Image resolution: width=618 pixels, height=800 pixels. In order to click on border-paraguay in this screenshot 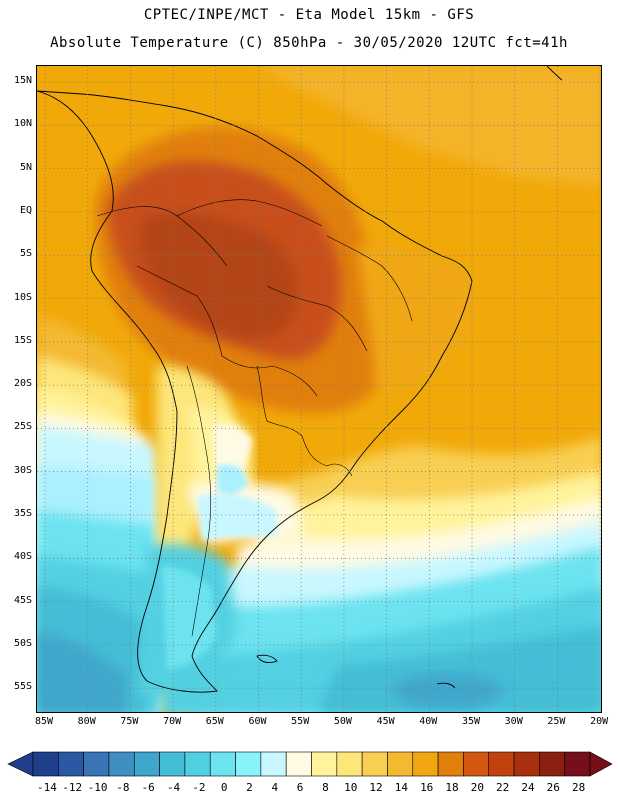, I will do `click(279, 401)`.